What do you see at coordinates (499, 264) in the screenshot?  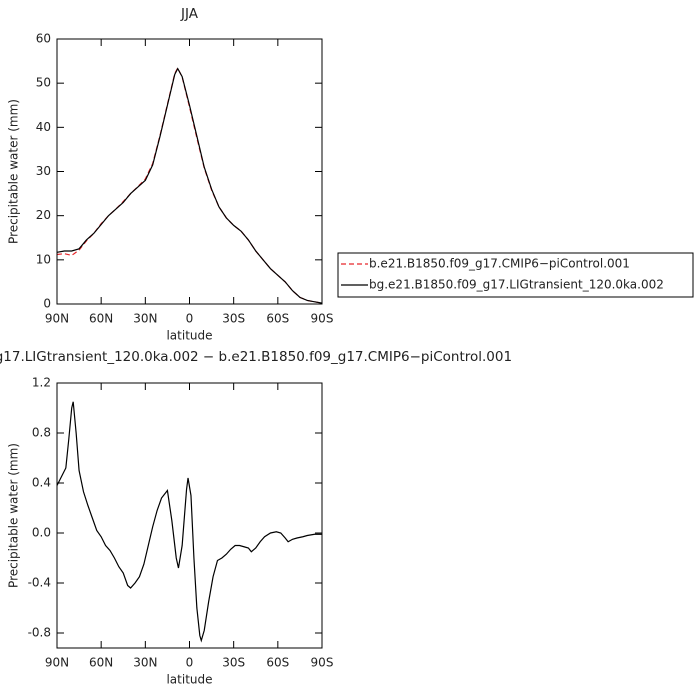 I see `legend-label: b.e21.B1850.f09_g17.CMIP6−piControl.001` at bounding box center [499, 264].